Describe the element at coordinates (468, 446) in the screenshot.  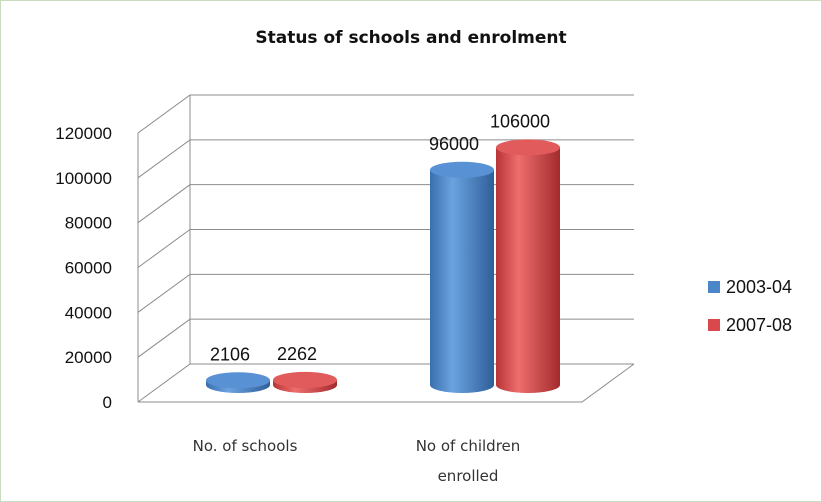
I see `x-category-label: No of children` at that location.